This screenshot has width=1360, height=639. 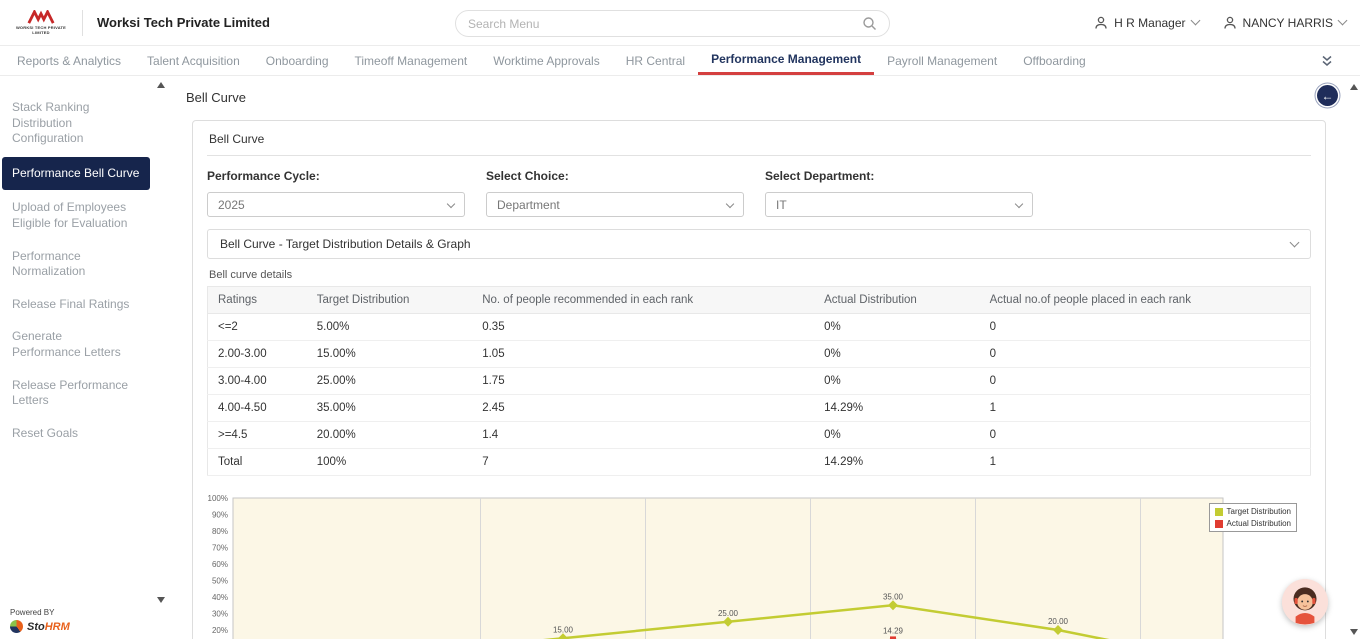 What do you see at coordinates (897, 408) in the screenshot?
I see `table-cell: 14.29%` at bounding box center [897, 408].